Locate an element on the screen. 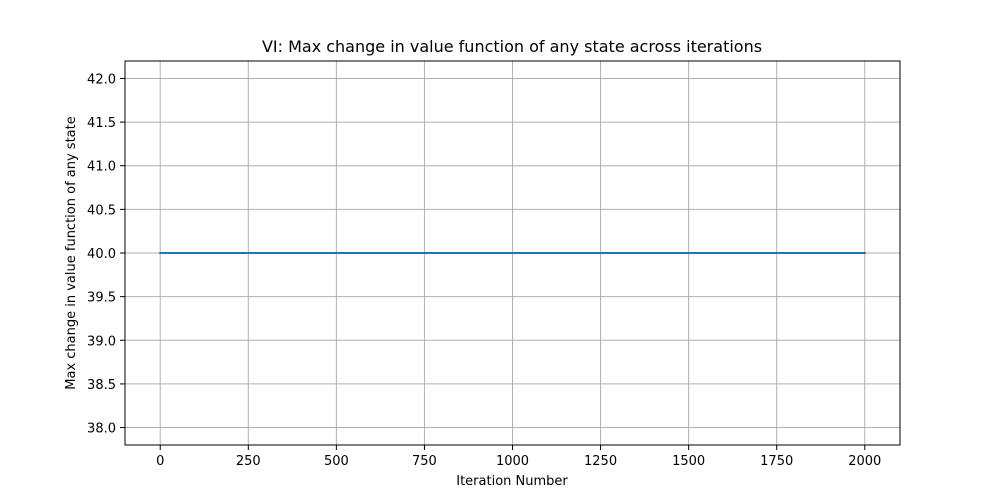 This screenshot has width=1000, height=504. y-tick-label: 38.5 is located at coordinates (101, 385).